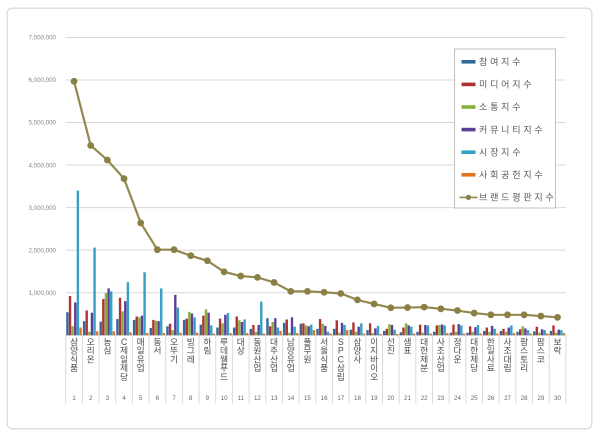 This screenshot has width=600, height=437. Describe the element at coordinates (42, 250) in the screenshot. I see `svg-text: 2,000,000` at that location.